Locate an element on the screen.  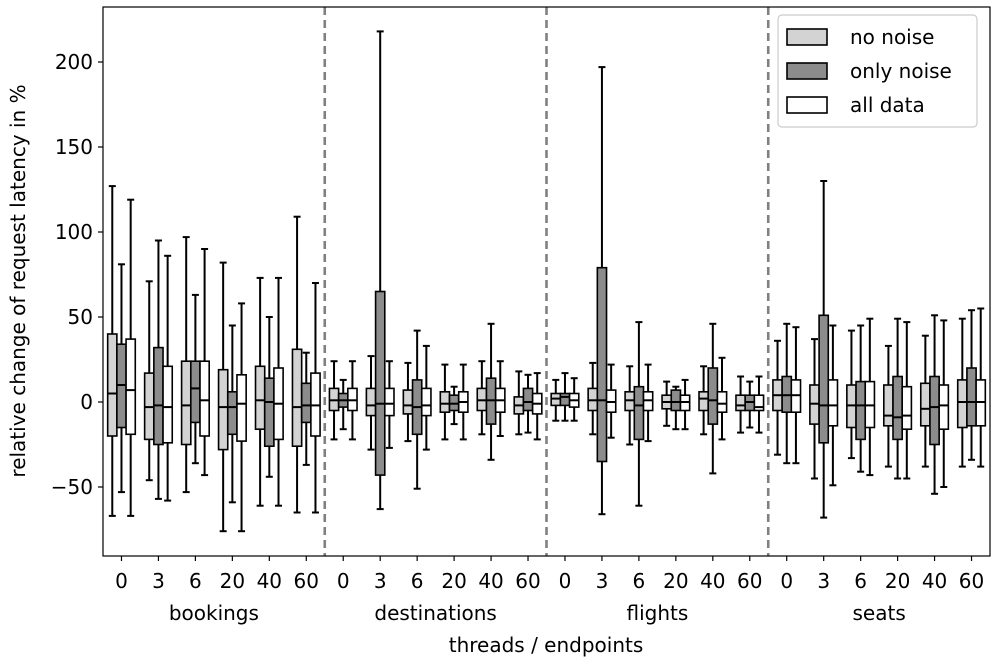
y-axis-label: relative change of request latency in % is located at coordinates (18, 280).